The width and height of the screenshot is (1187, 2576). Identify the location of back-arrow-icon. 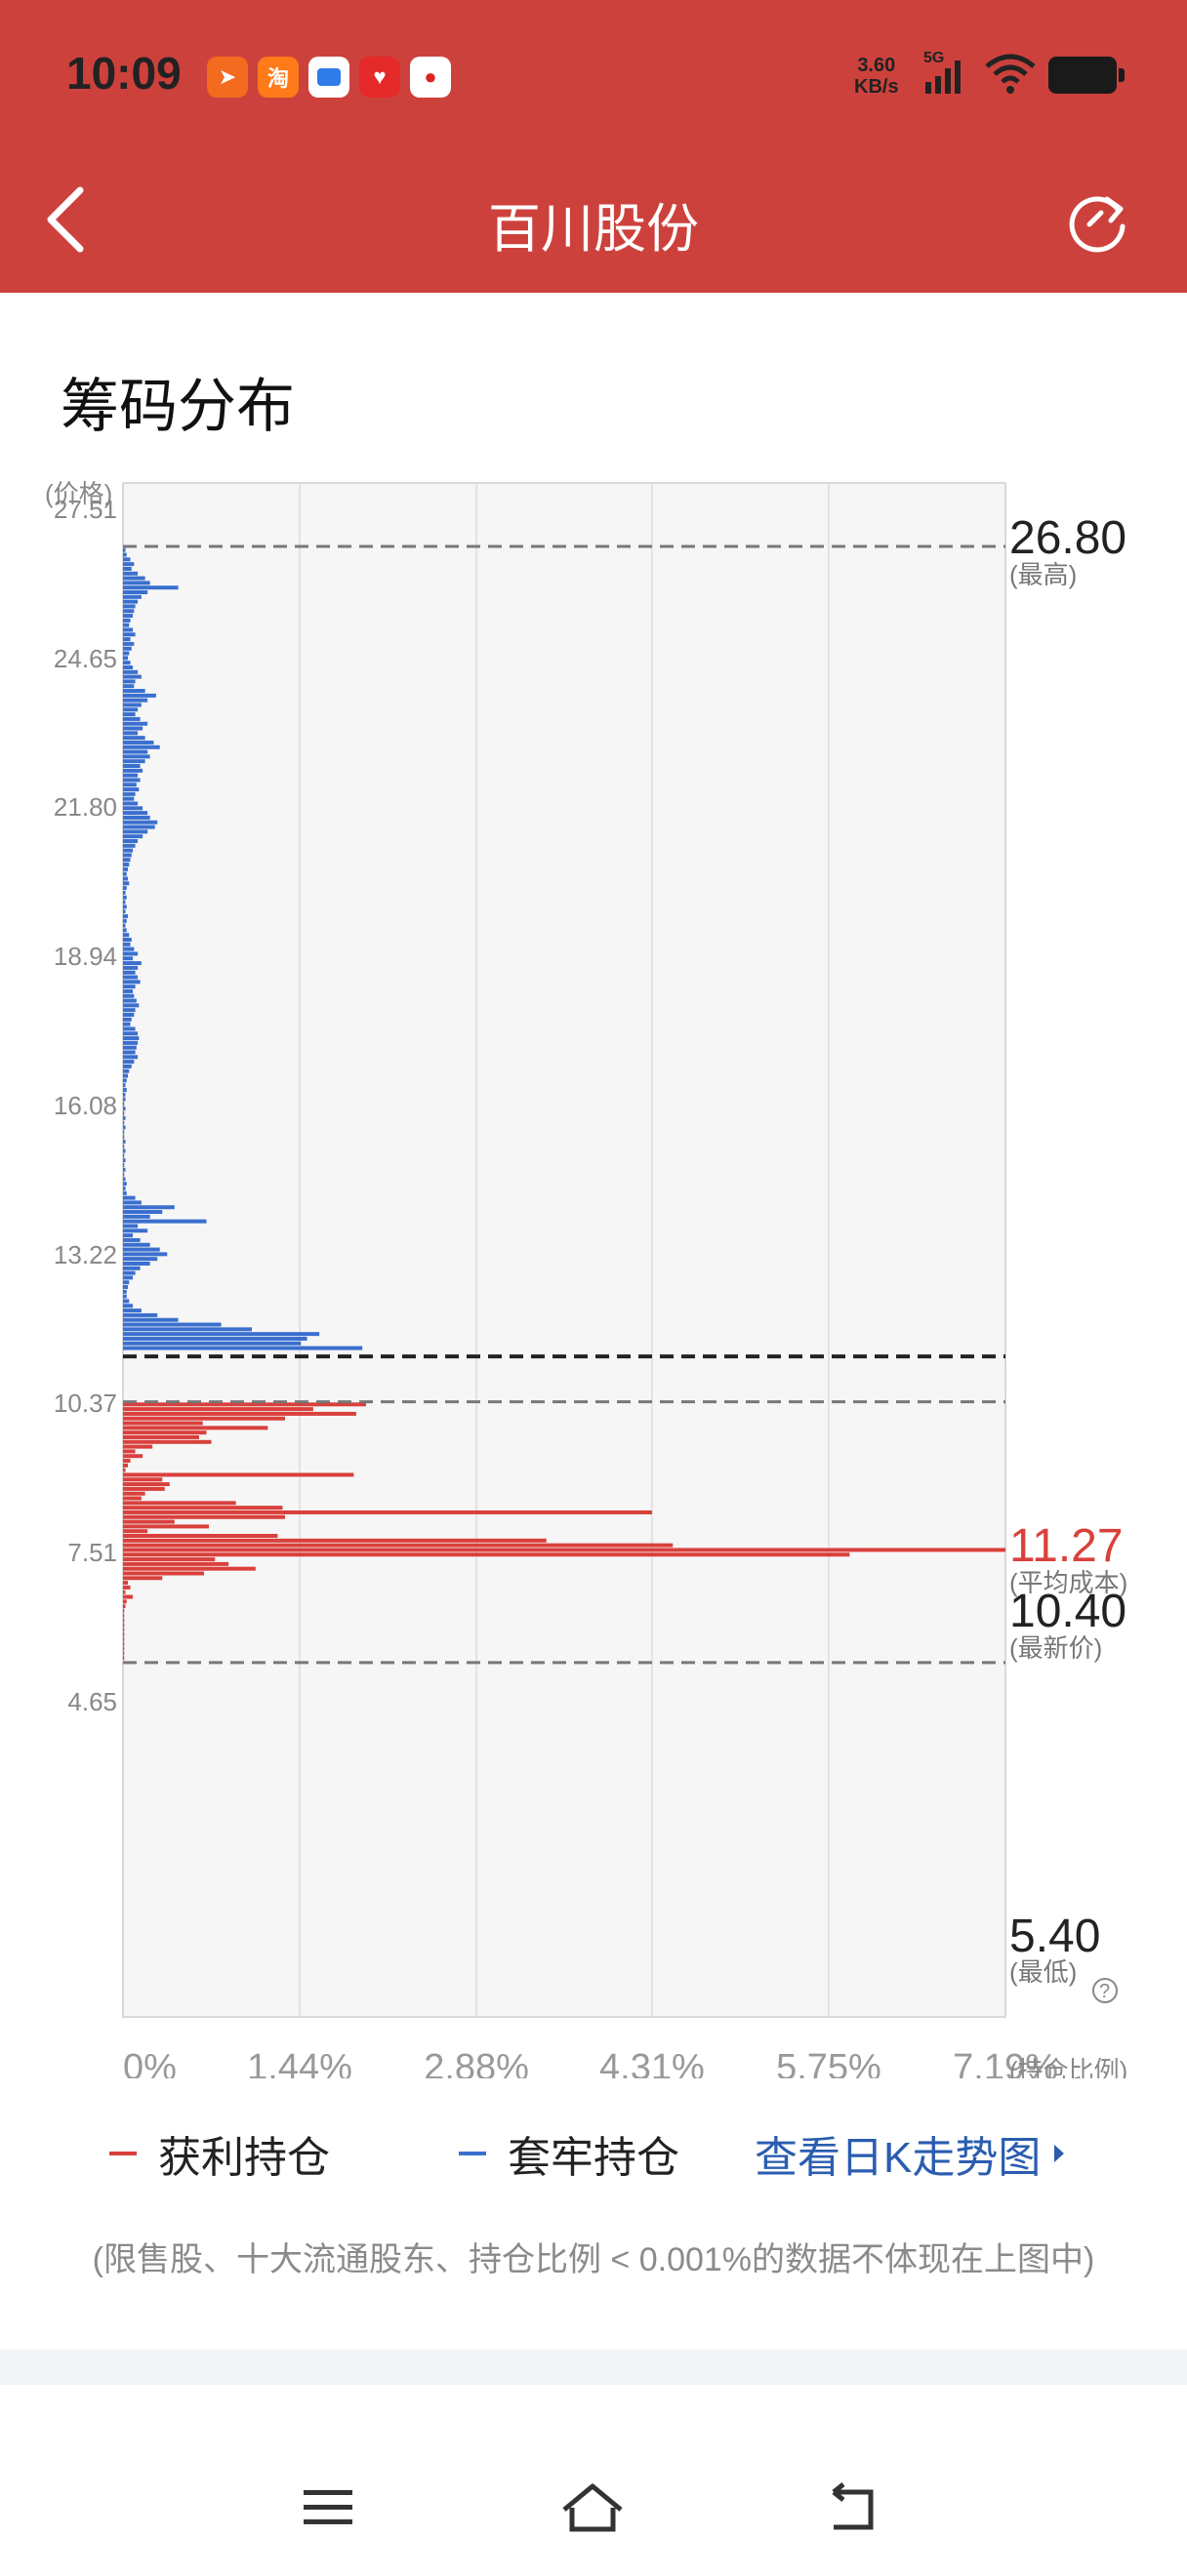
(66, 220).